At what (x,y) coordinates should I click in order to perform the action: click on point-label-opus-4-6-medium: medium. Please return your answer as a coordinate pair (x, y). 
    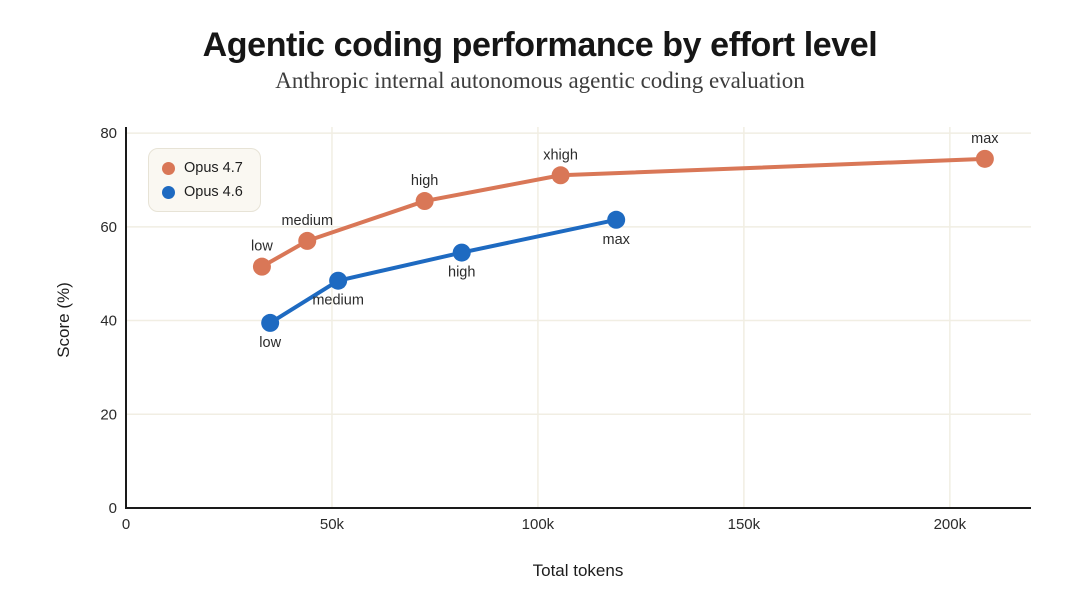
    Looking at the image, I should click on (338, 301).